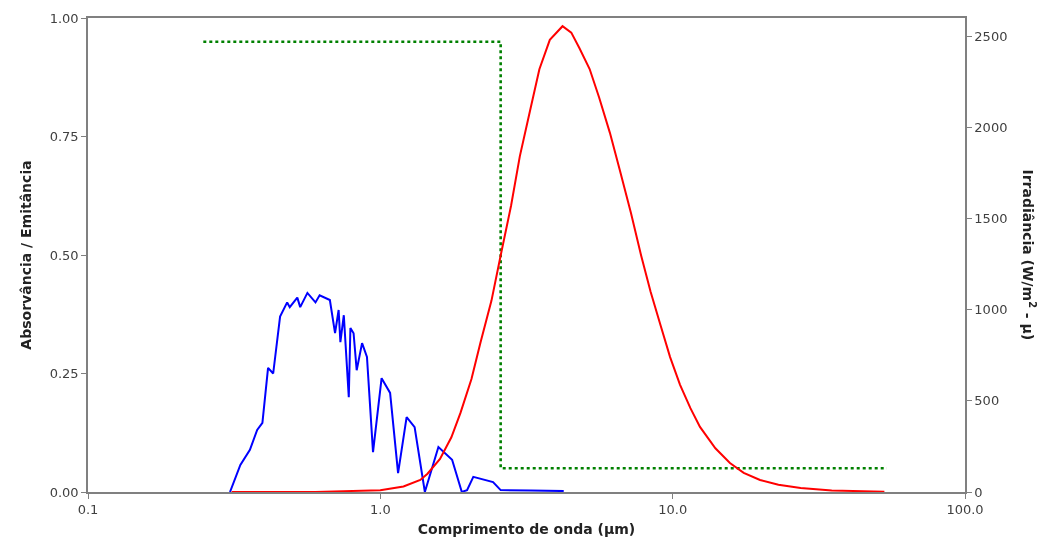 The width and height of the screenshot is (1055, 558). Describe the element at coordinates (991, 219) in the screenshot. I see `y2-tick-label: 1500` at that location.